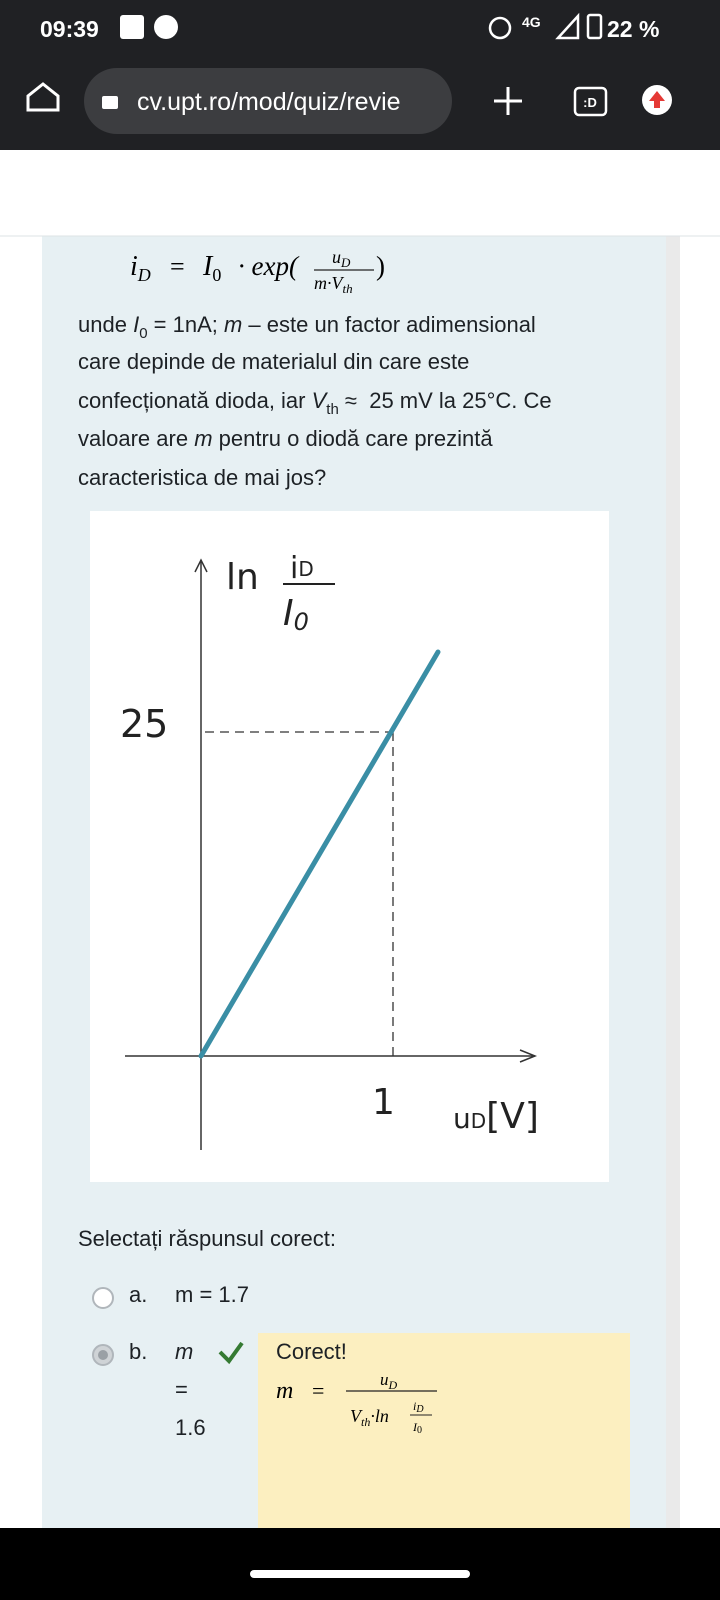  Describe the element at coordinates (673, 882) in the screenshot. I see `card-edge` at that location.